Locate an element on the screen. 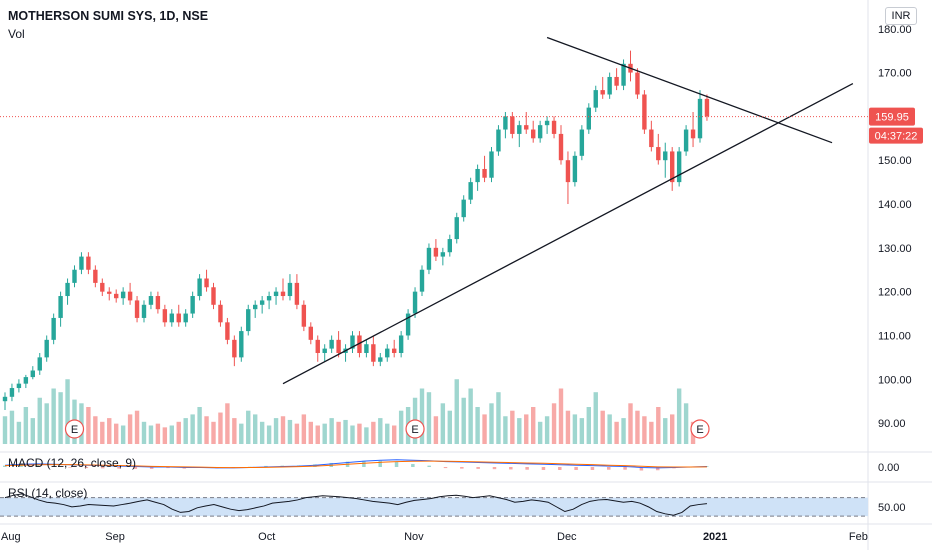 This screenshot has height=555, width=932. countdown-badge is located at coordinates (896, 135).